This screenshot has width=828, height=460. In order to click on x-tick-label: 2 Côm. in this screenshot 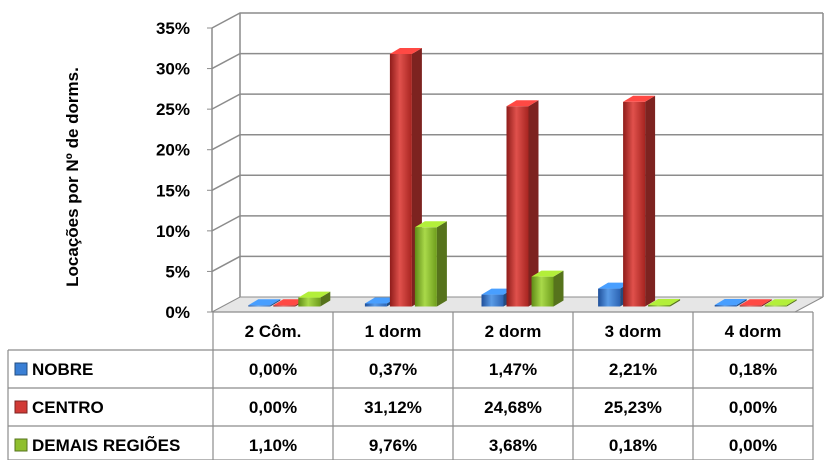, I will do `click(273, 331)`.